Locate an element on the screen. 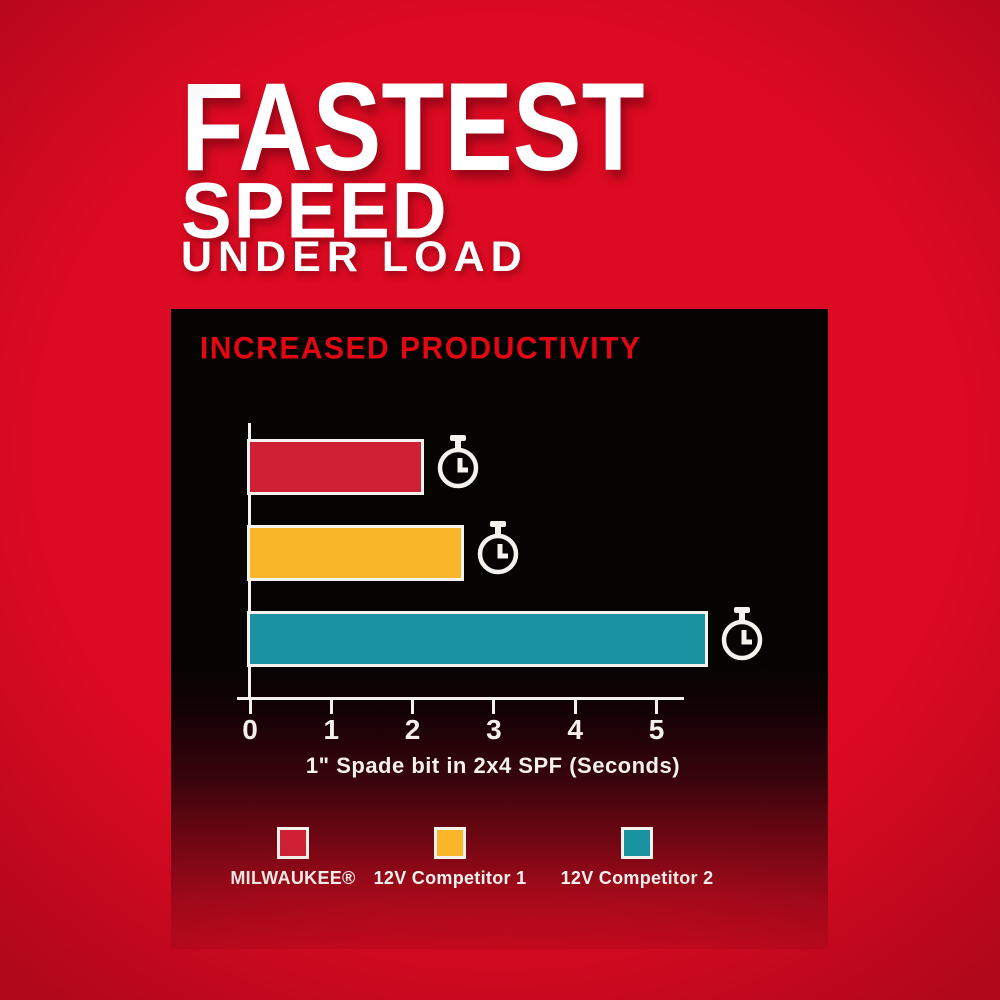 Image resolution: width=1000 pixels, height=1000 pixels. legend-item: 12V Competitor 2 is located at coordinates (637, 855).